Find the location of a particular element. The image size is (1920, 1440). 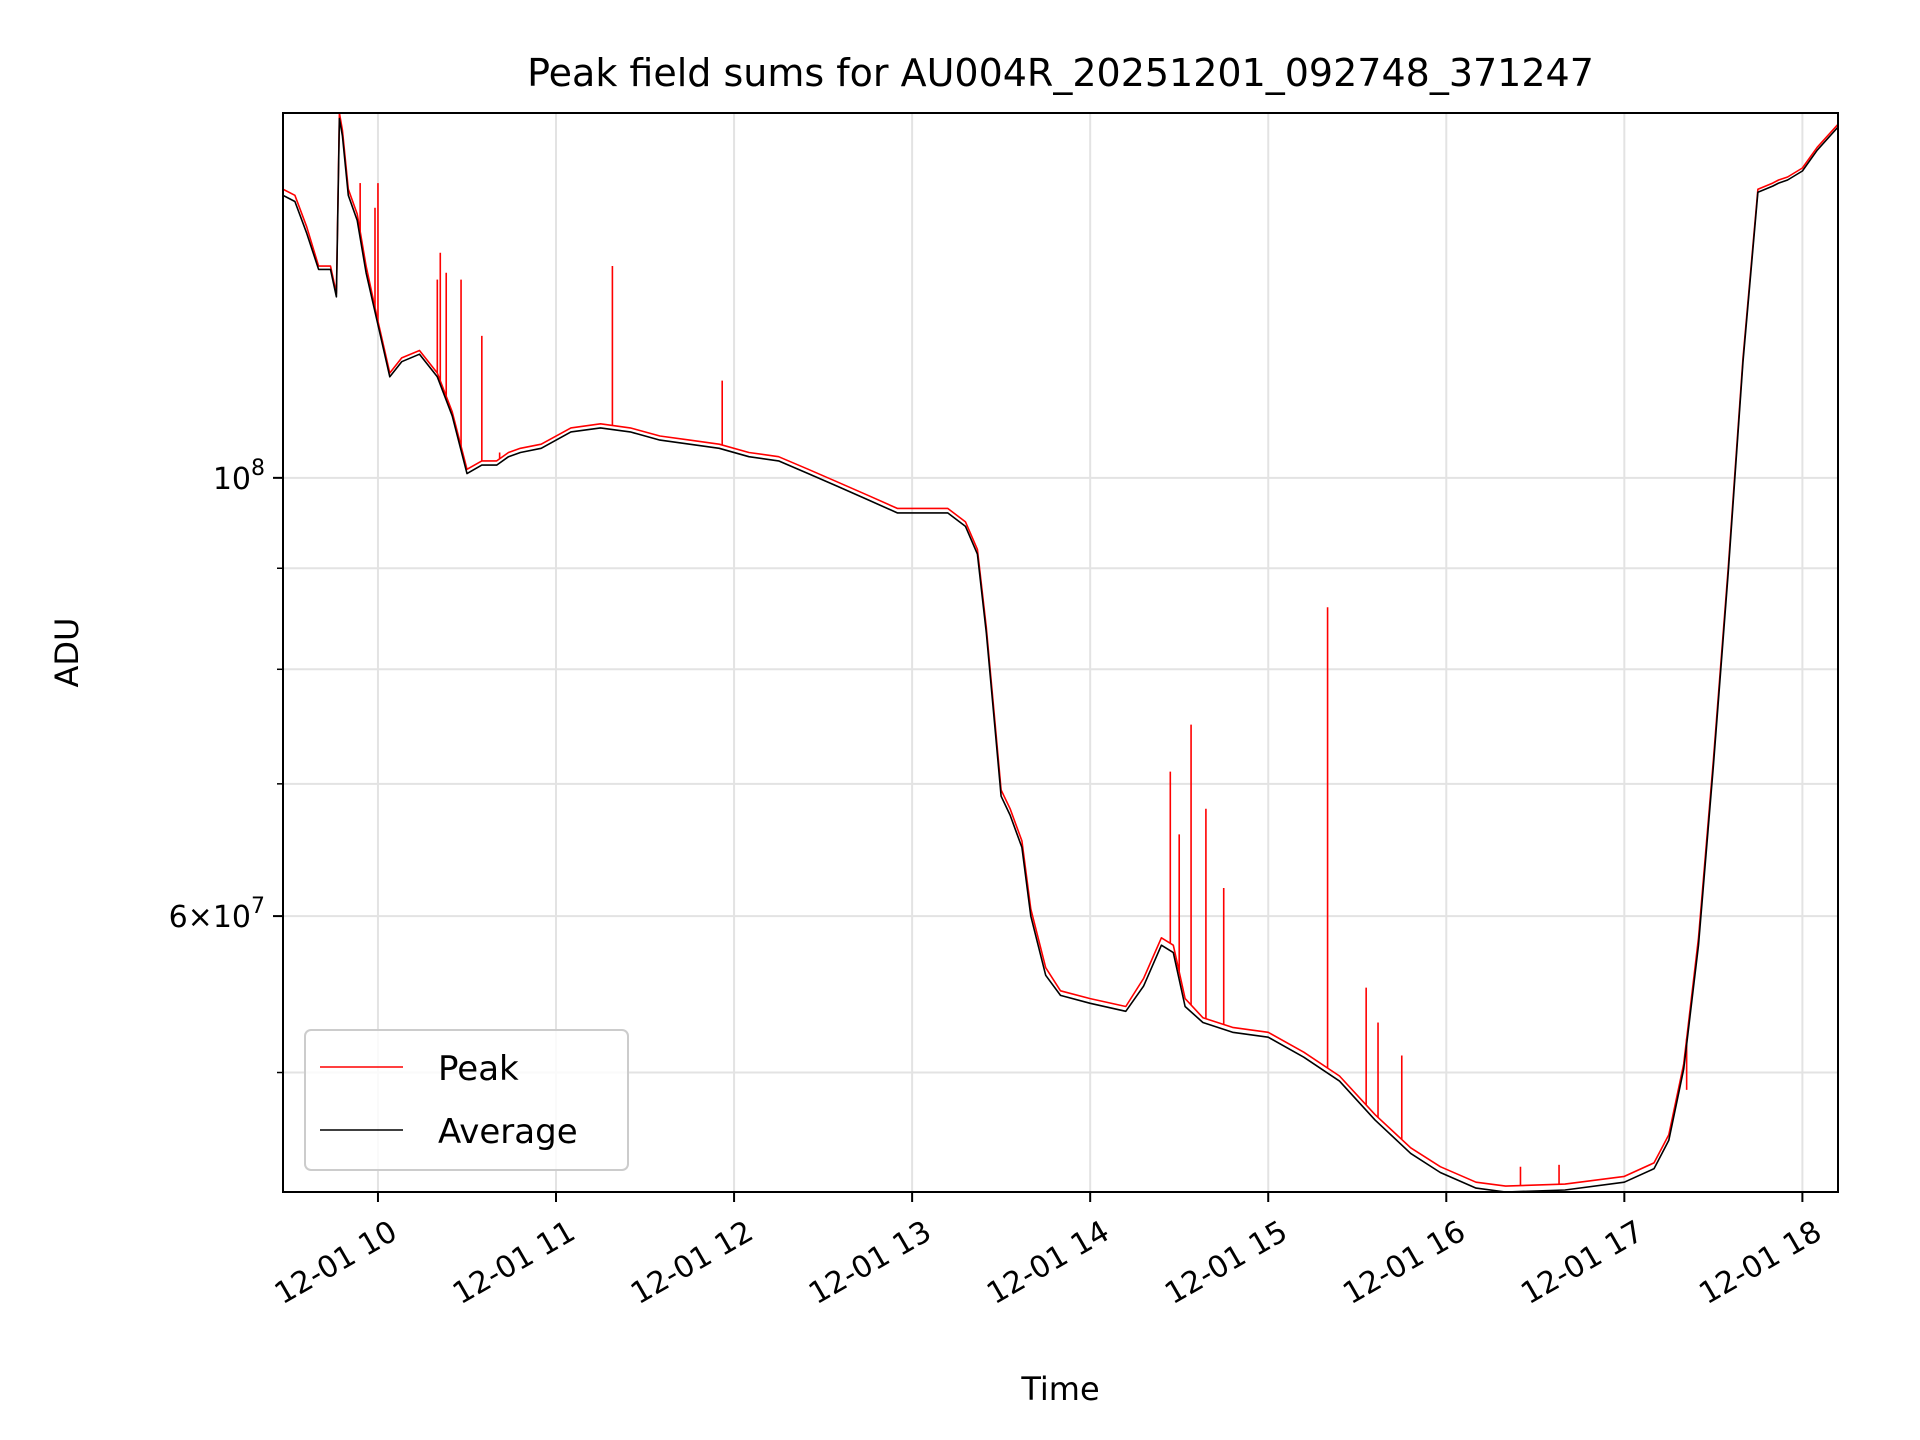

legend: Peak Average is located at coordinates (466, 1100).